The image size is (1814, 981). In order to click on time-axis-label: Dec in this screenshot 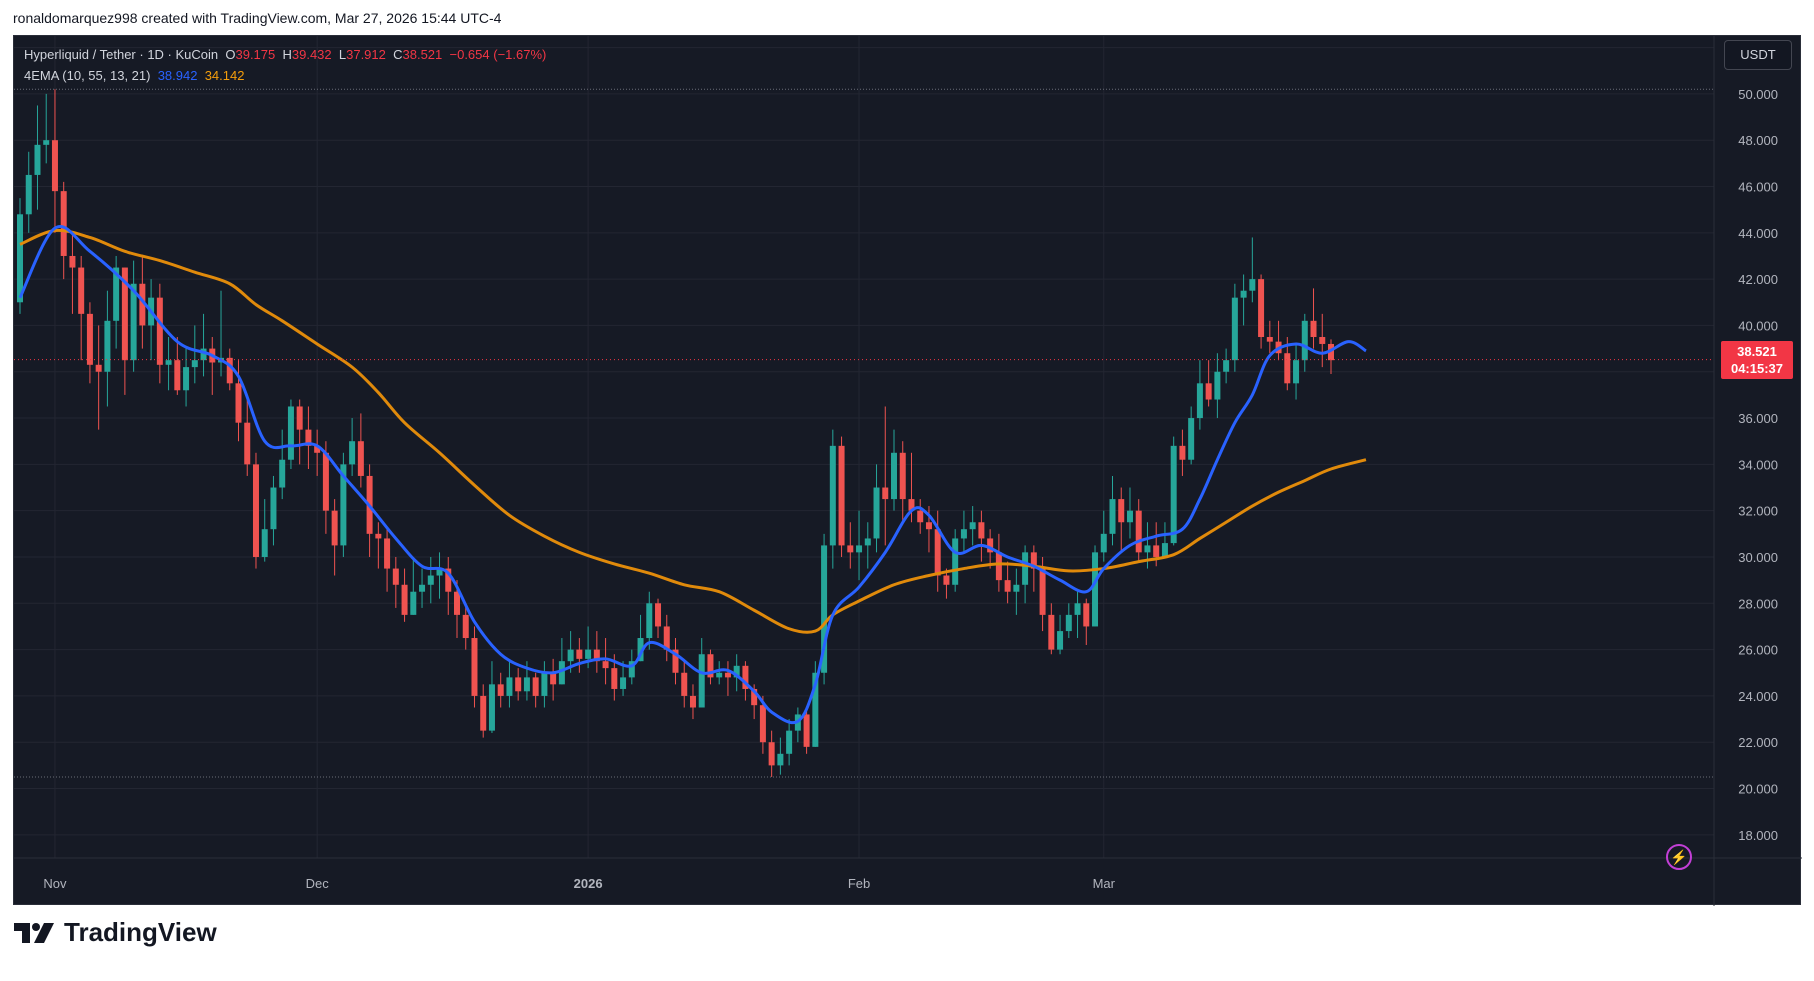, I will do `click(318, 883)`.